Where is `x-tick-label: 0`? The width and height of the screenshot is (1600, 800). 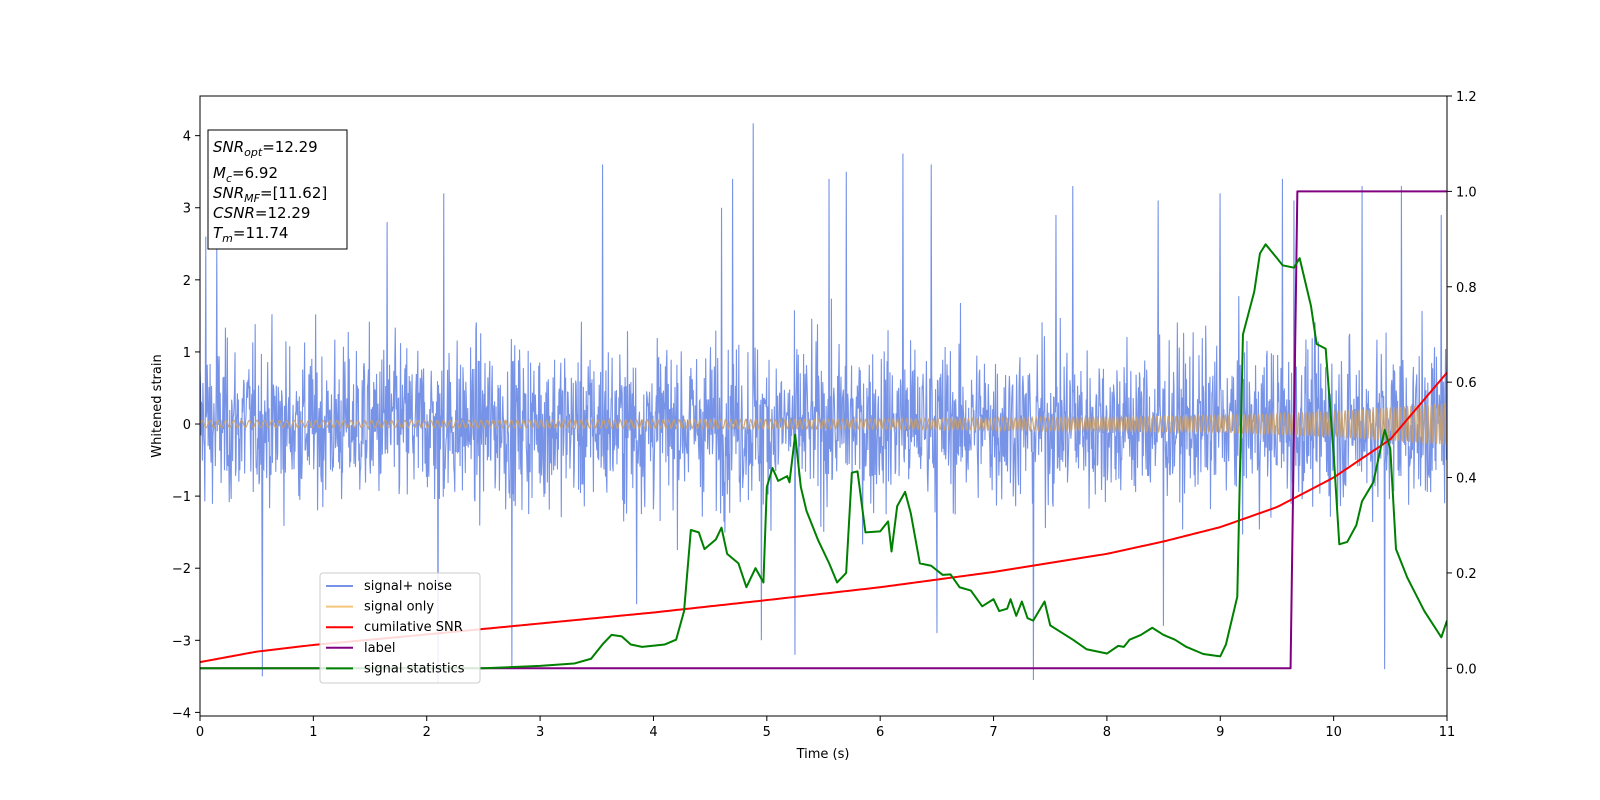
x-tick-label: 0 is located at coordinates (200, 732).